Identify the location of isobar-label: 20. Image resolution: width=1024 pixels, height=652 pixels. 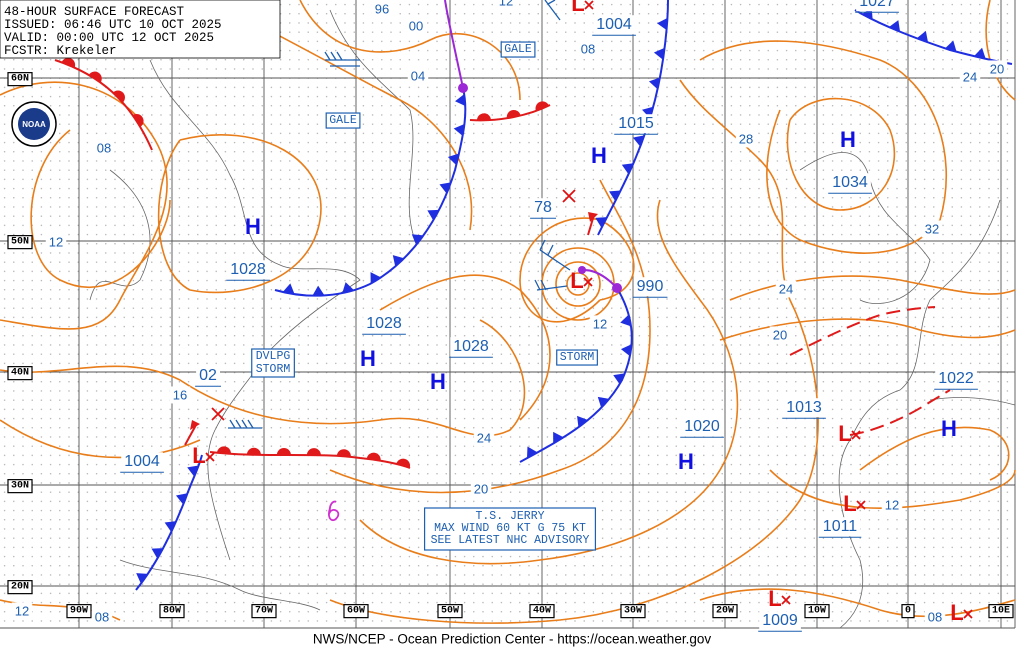
(481, 488).